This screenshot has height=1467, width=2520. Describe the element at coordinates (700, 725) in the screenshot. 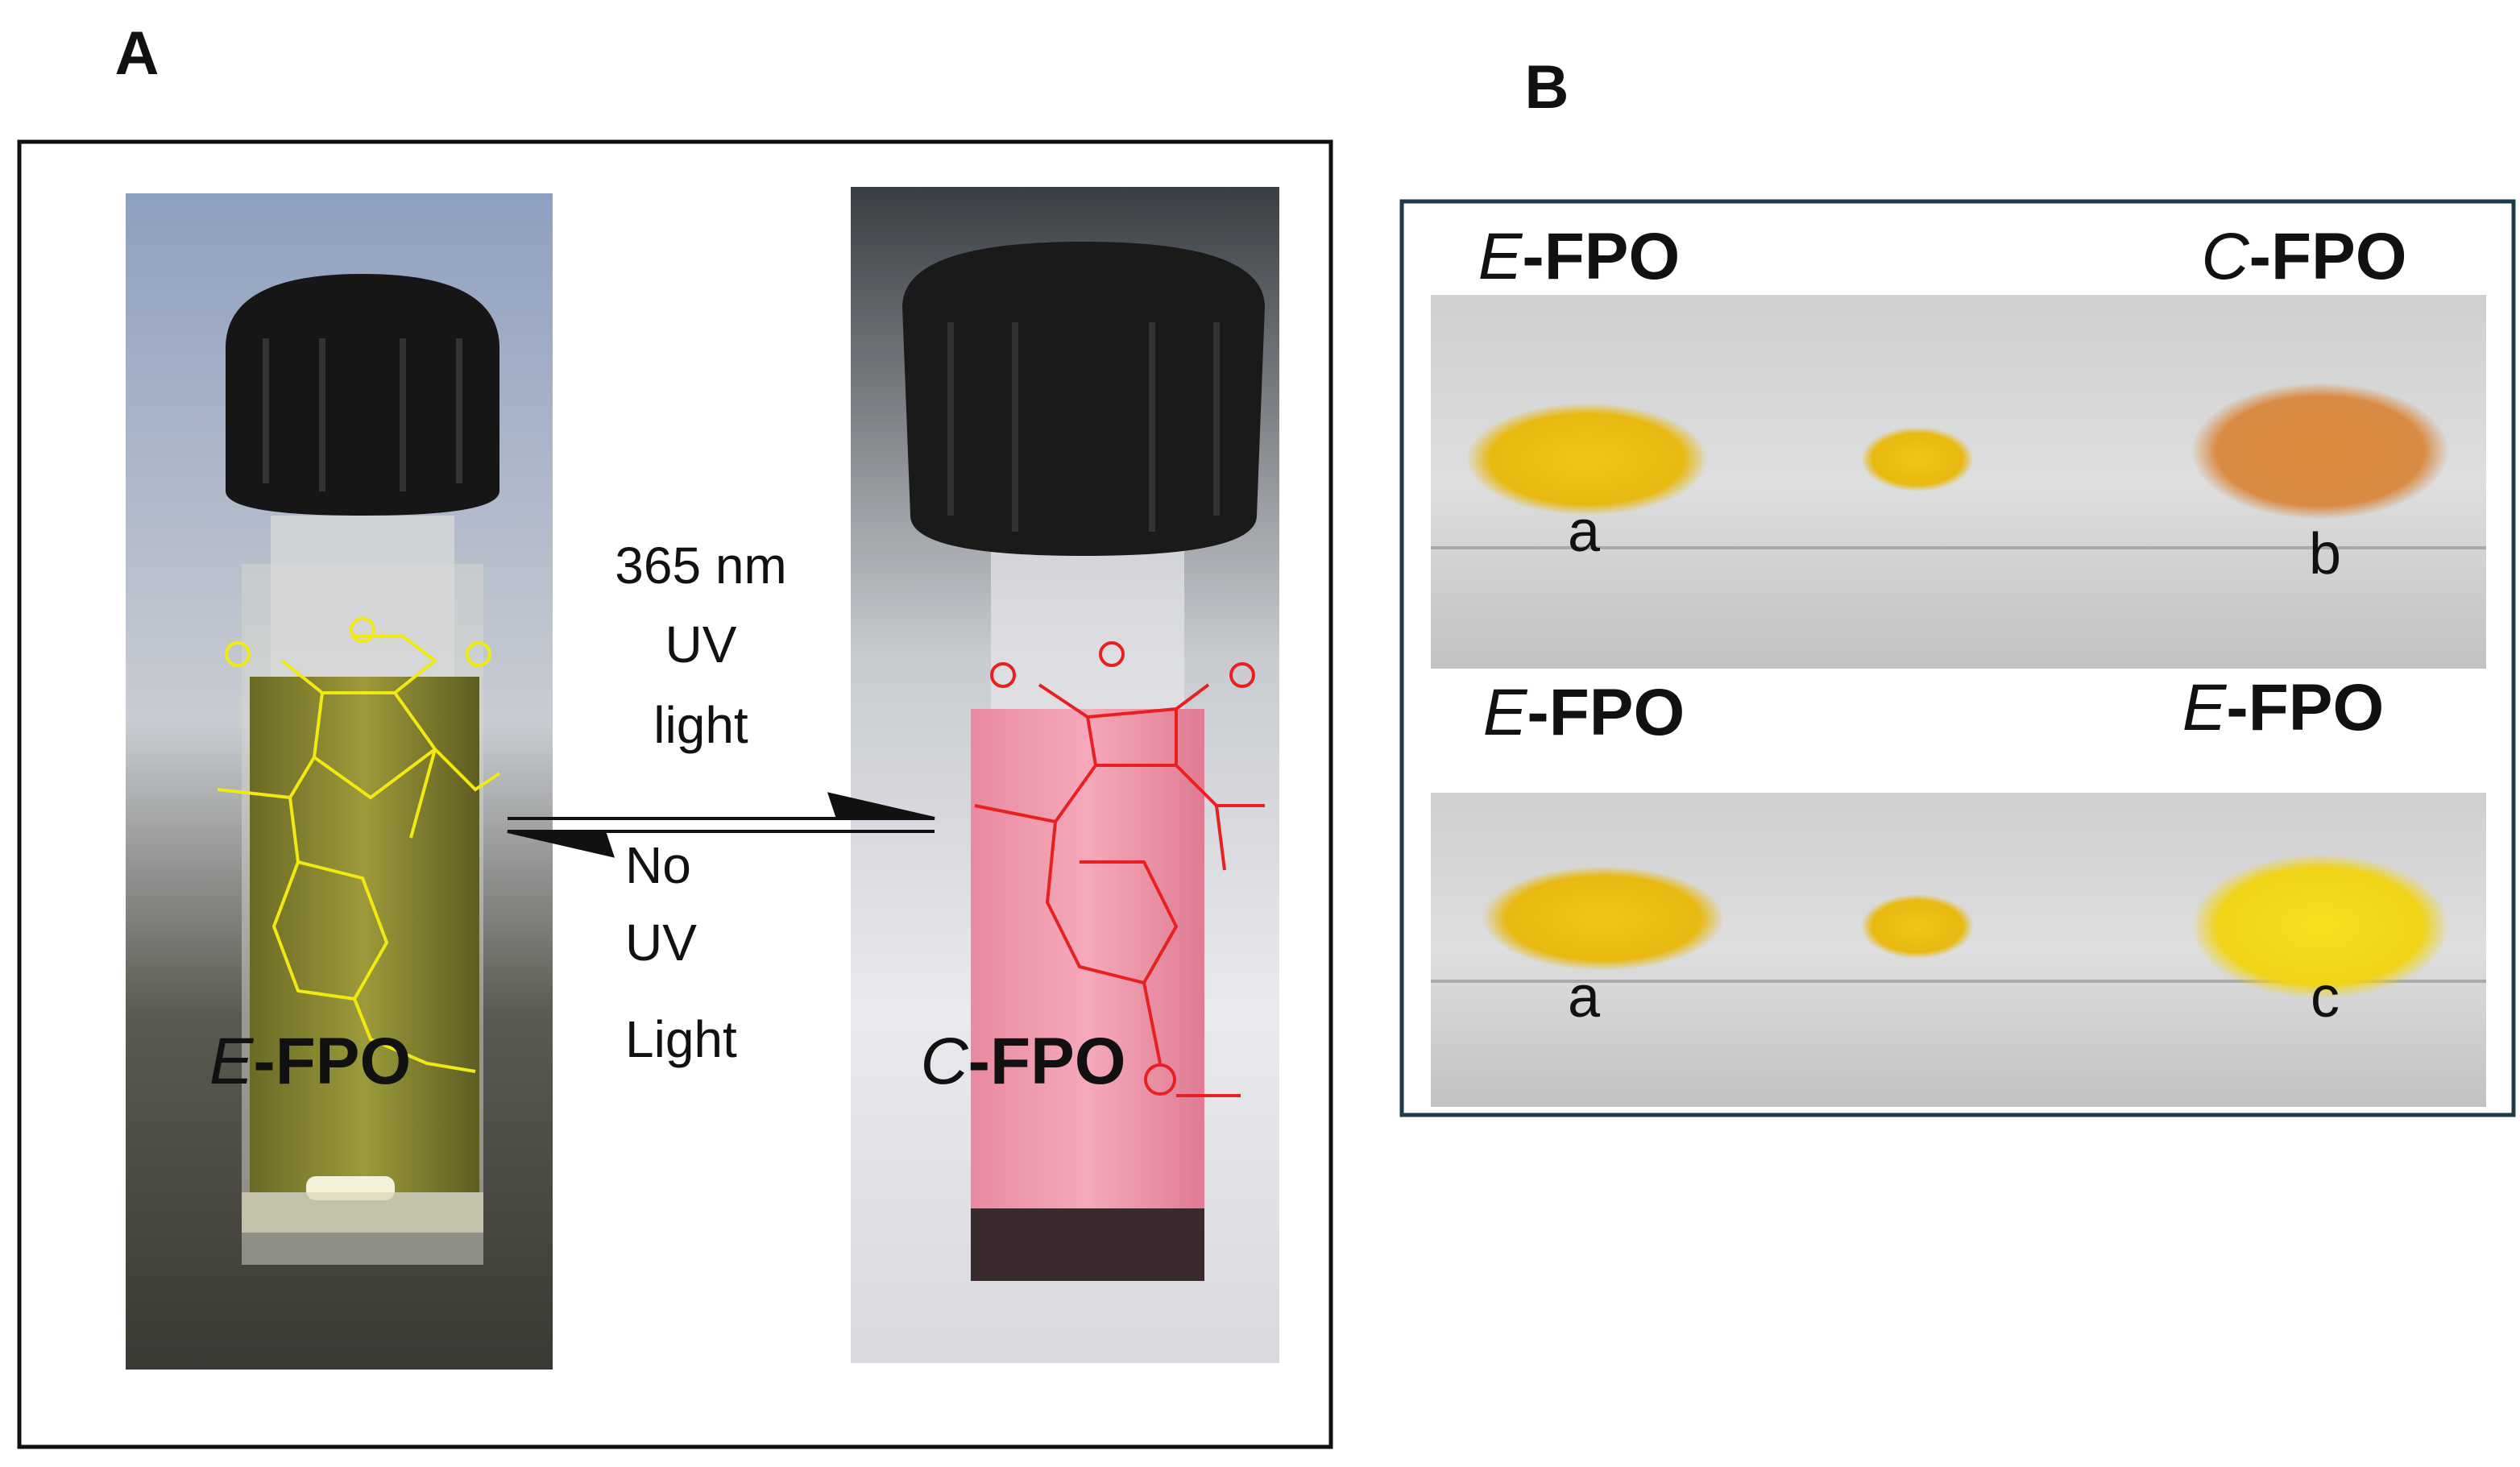

I see `condition-text: light` at that location.